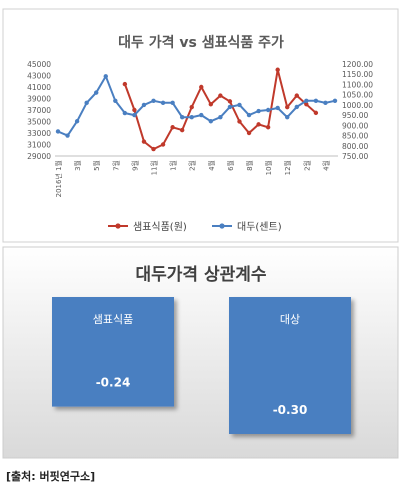 This screenshot has height=501, width=405. I want to click on y-right-tick-label: 800.00, so click(355, 146).